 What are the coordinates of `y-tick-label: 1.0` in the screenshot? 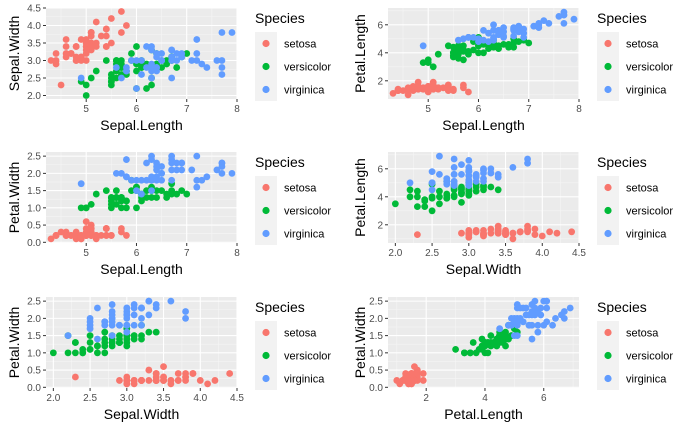 It's located at (376, 353).